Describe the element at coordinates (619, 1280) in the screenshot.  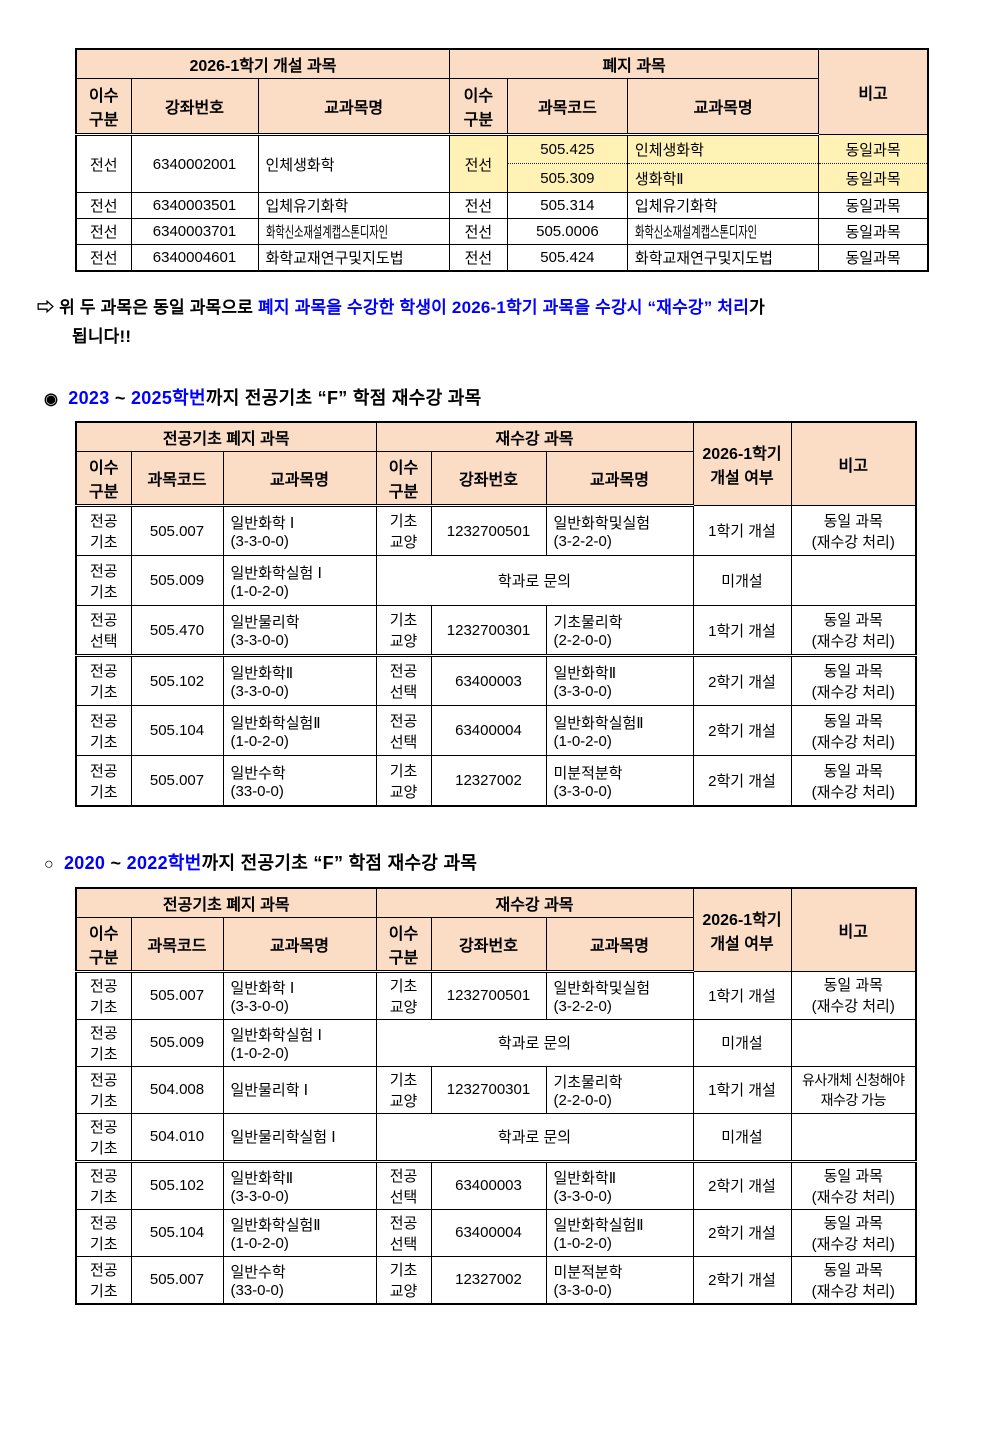
I see `cell: 미분적분학 (3-3-0-0)` at that location.